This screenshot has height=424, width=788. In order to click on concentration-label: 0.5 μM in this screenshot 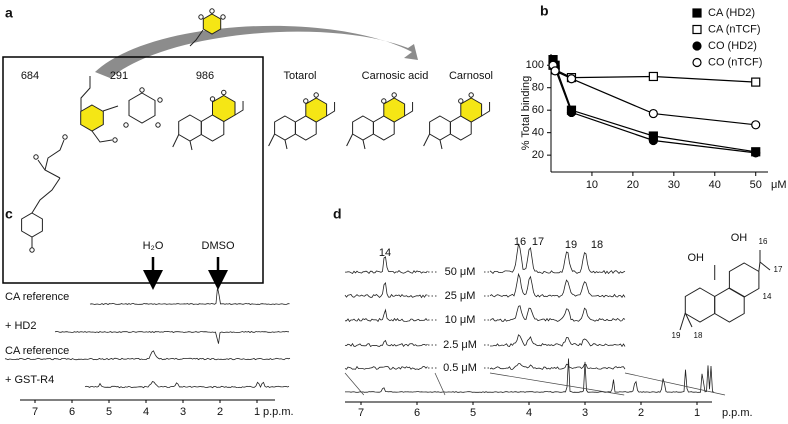, I will do `click(460, 368)`.